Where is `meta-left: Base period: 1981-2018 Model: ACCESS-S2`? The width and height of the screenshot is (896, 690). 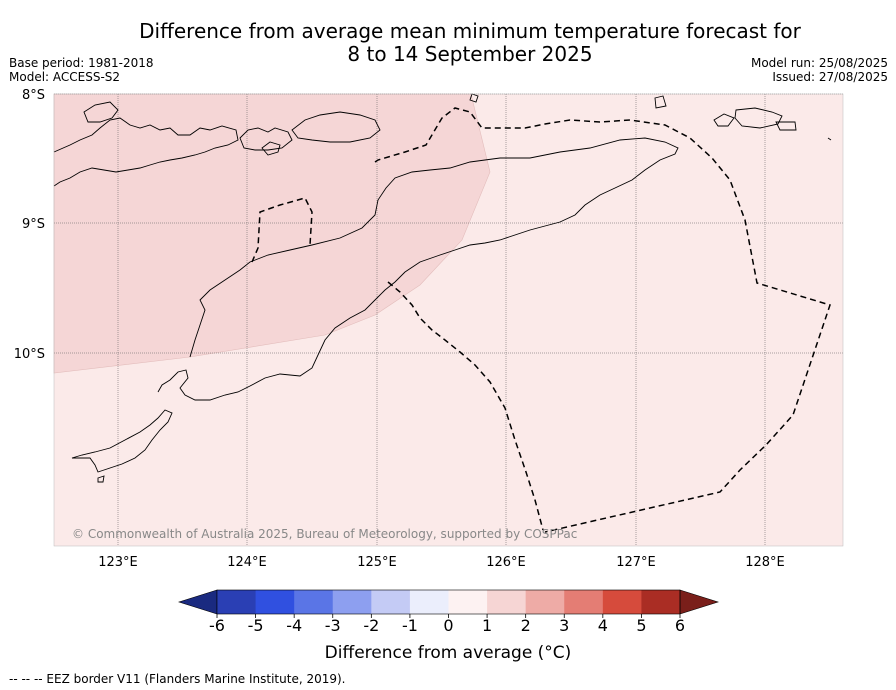
meta-left: Base period: 1981-2018 Model: ACCESS-S2 is located at coordinates (81, 70).